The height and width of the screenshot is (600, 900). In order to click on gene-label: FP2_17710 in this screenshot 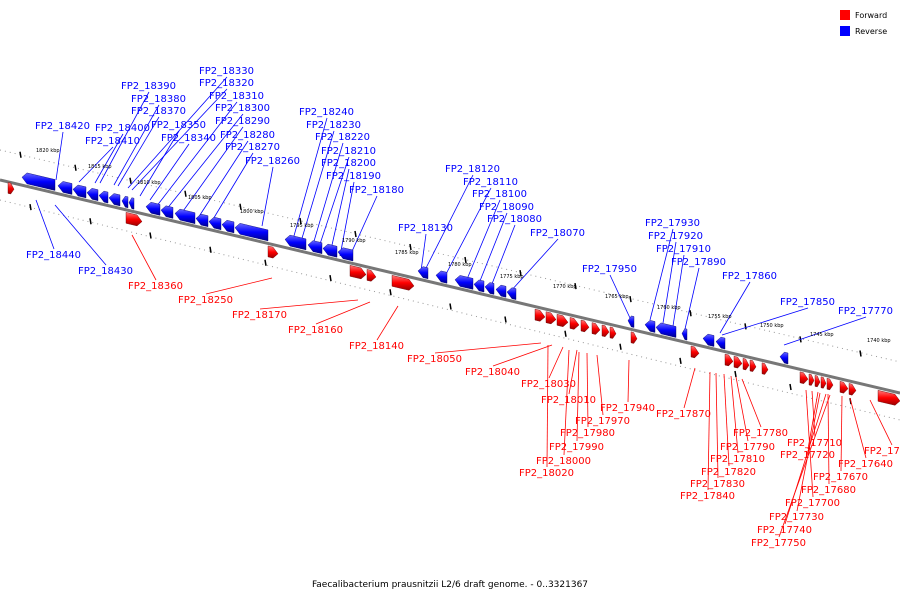, I will do `click(814, 443)`.